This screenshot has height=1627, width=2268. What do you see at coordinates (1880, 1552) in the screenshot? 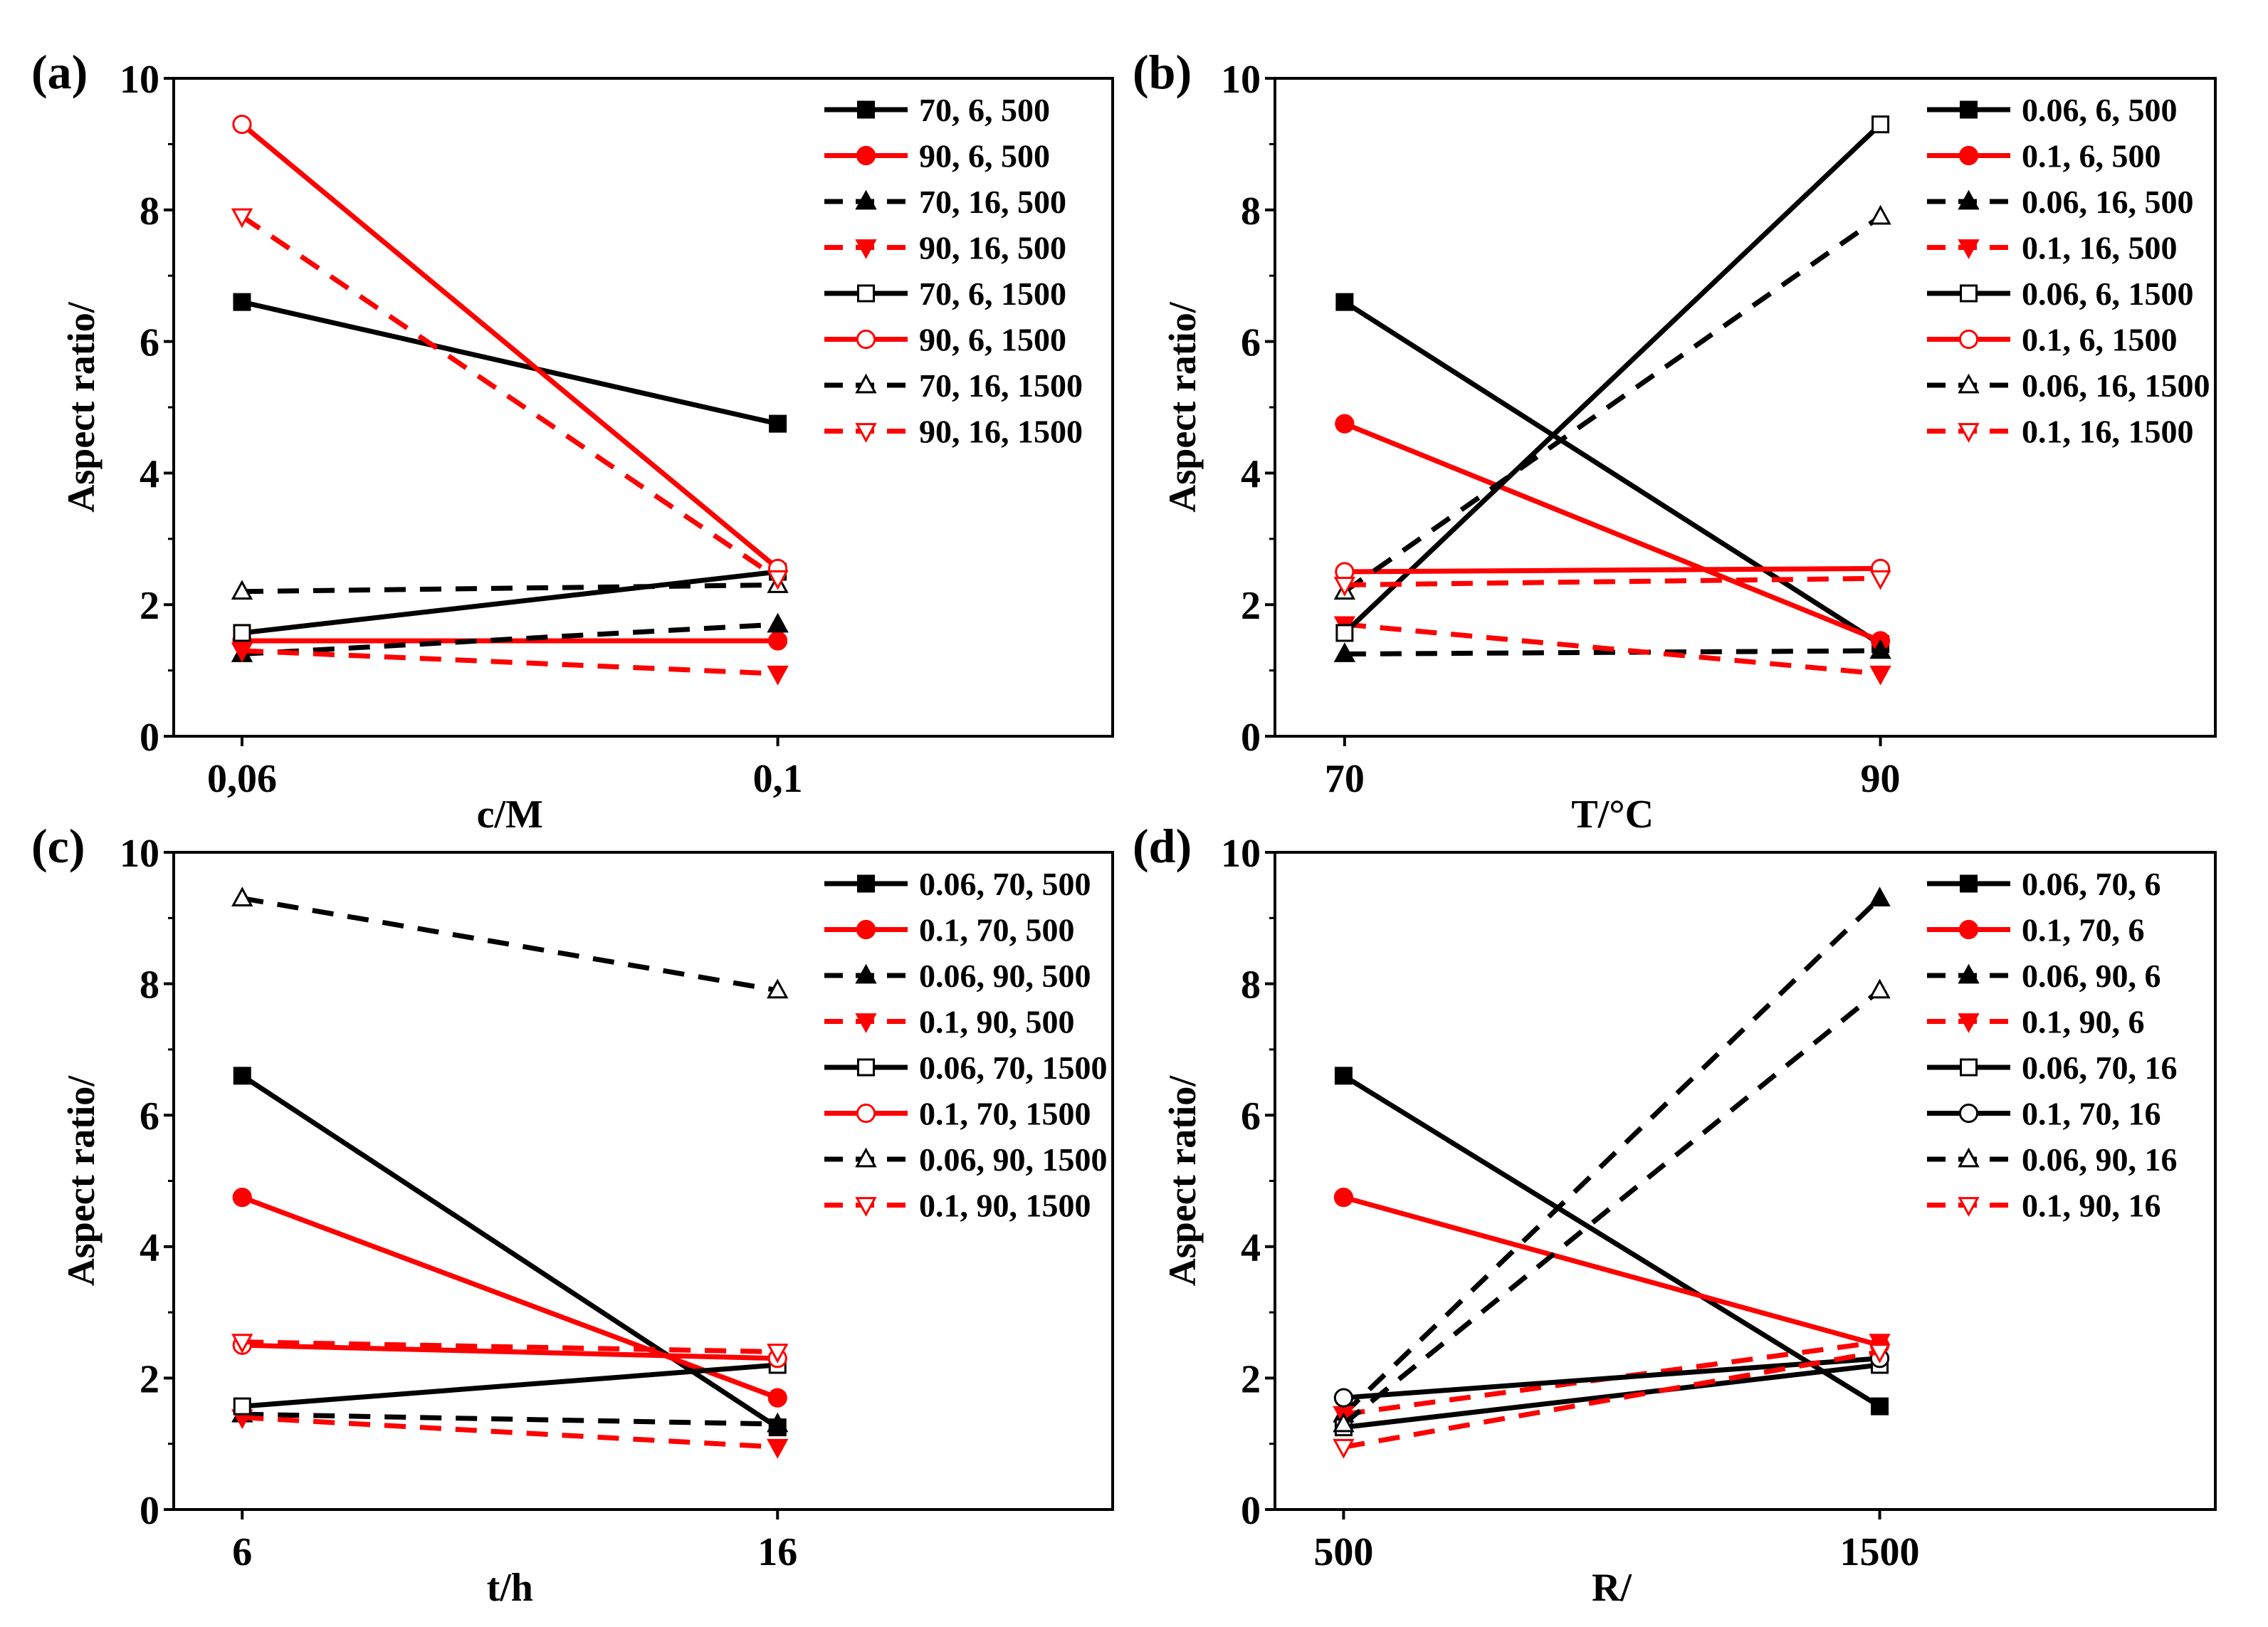
I see `x-tick-label: 1500` at bounding box center [1880, 1552].